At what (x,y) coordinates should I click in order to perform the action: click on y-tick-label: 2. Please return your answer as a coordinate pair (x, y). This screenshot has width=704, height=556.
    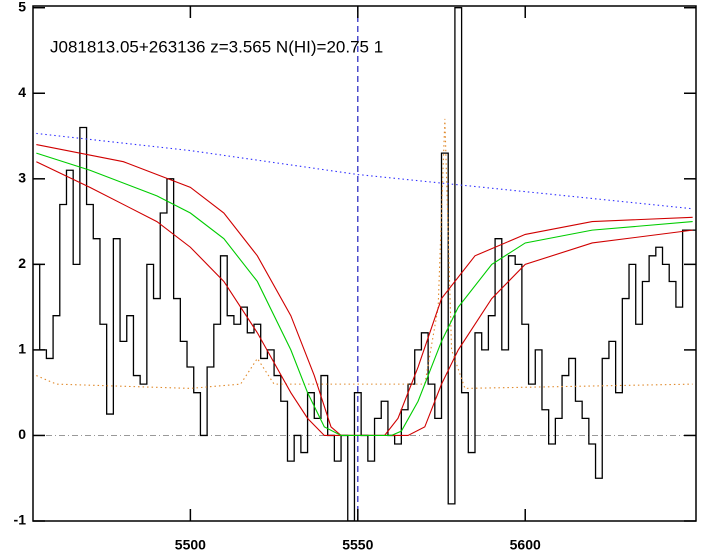
    Looking at the image, I should click on (22, 263).